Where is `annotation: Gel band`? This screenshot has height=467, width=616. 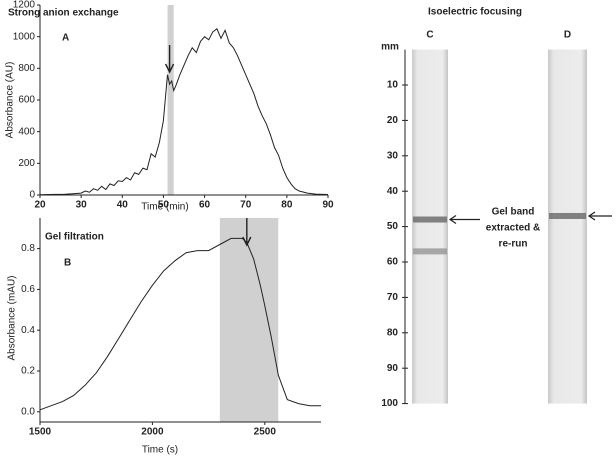 annotation: Gel band is located at coordinates (513, 212).